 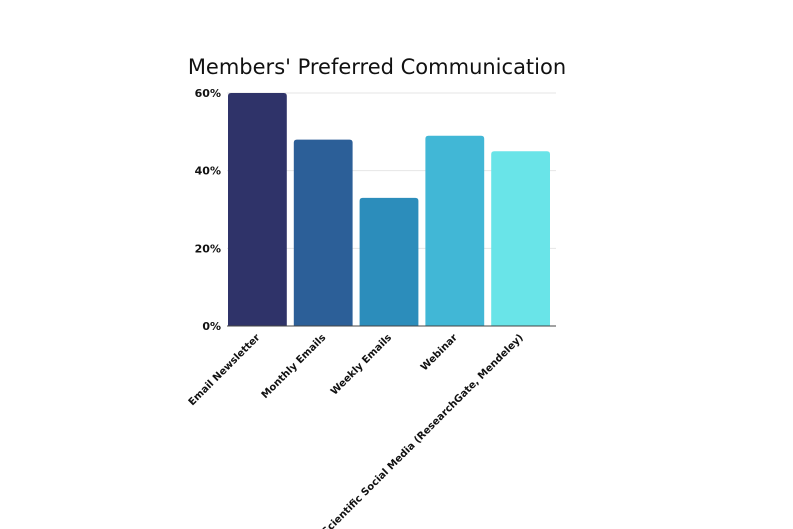 What do you see at coordinates (361, 364) in the screenshot?
I see `x-tick-label: Weekly Emails` at bounding box center [361, 364].